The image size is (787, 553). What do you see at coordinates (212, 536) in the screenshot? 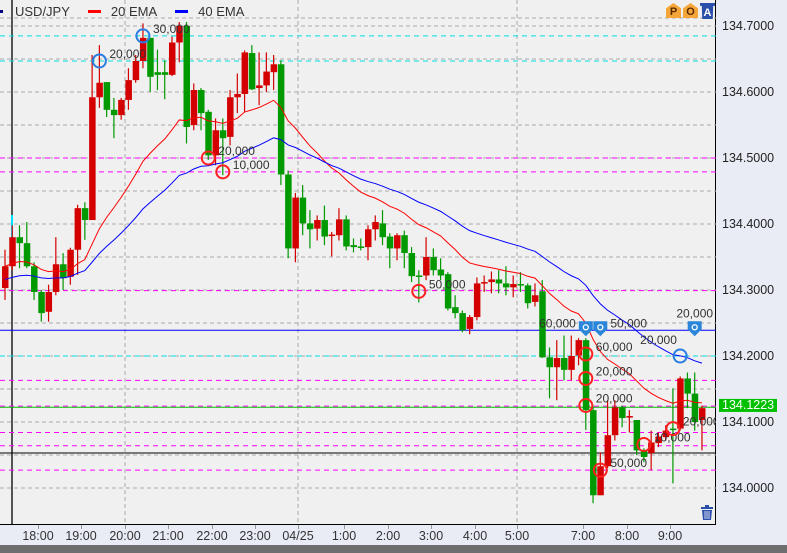
I see `time-tick-label: 22:00` at bounding box center [212, 536].